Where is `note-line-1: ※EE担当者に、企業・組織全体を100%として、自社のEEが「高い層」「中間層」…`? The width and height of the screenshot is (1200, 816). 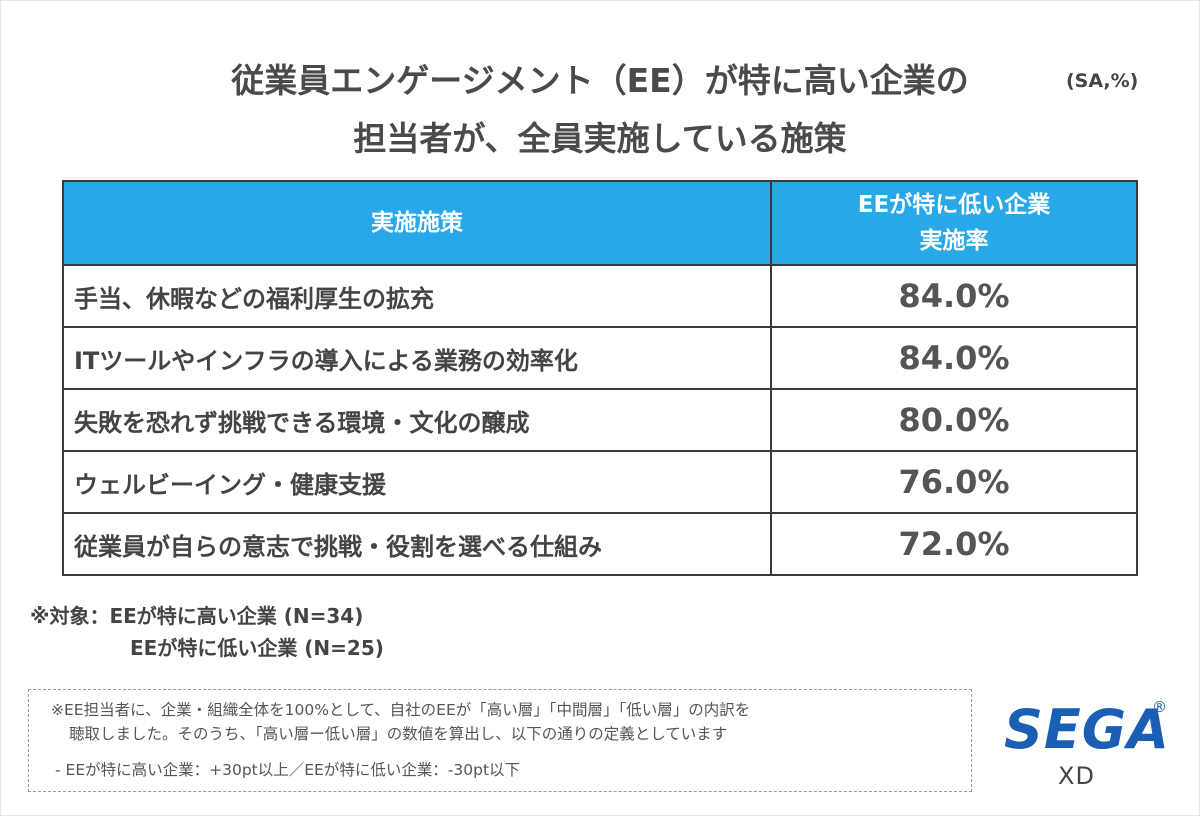
note-line-1: ※EE担当者に、企業・組織全体を100%として、自社のEEが「高い層」「中間層」… is located at coordinates (401, 710).